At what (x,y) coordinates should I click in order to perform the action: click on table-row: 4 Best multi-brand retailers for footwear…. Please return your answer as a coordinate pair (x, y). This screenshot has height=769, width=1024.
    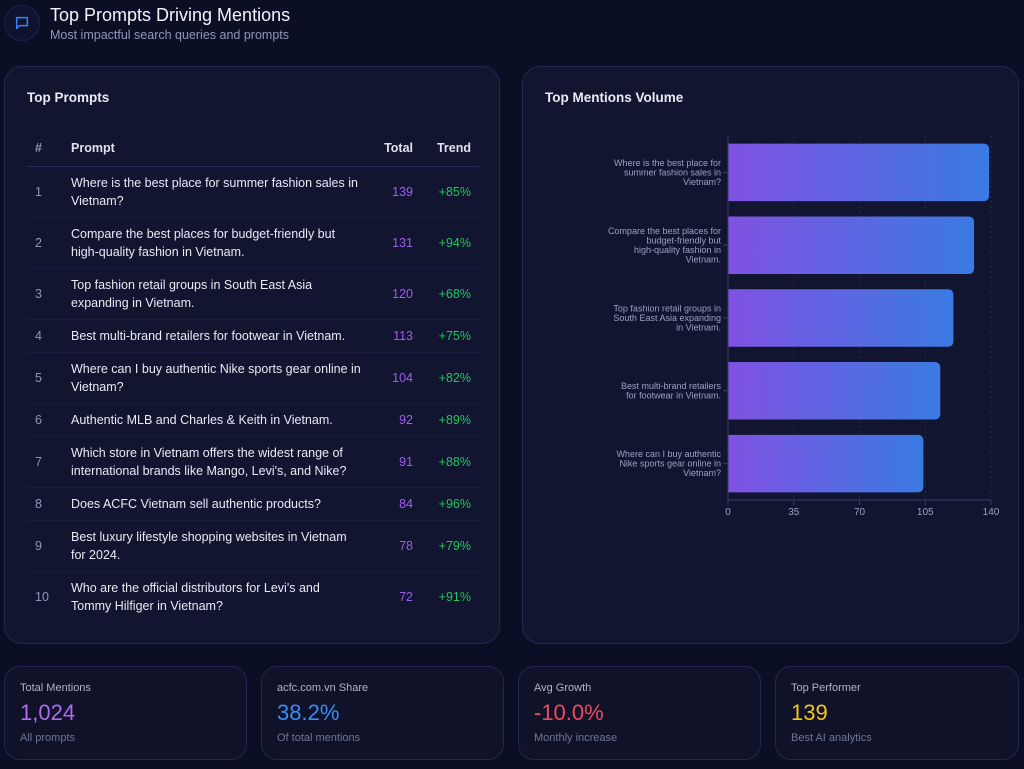
    Looking at the image, I should click on (253, 336).